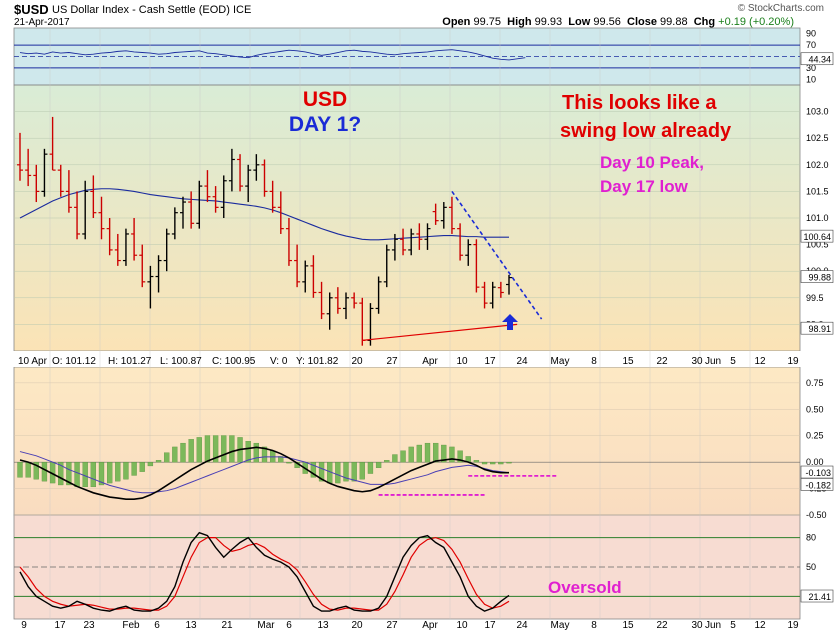 This screenshot has height=632, width=834. What do you see at coordinates (24, 625) in the screenshot?
I see `bottom-x-tick: 9` at bounding box center [24, 625].